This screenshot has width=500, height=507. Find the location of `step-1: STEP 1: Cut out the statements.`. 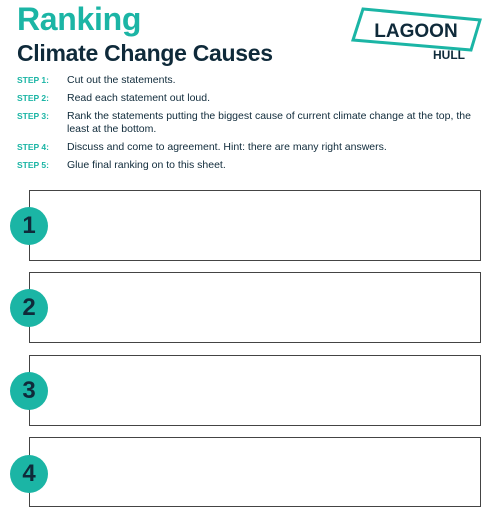

step-1: STEP 1: Cut out the statements. is located at coordinates (247, 80).